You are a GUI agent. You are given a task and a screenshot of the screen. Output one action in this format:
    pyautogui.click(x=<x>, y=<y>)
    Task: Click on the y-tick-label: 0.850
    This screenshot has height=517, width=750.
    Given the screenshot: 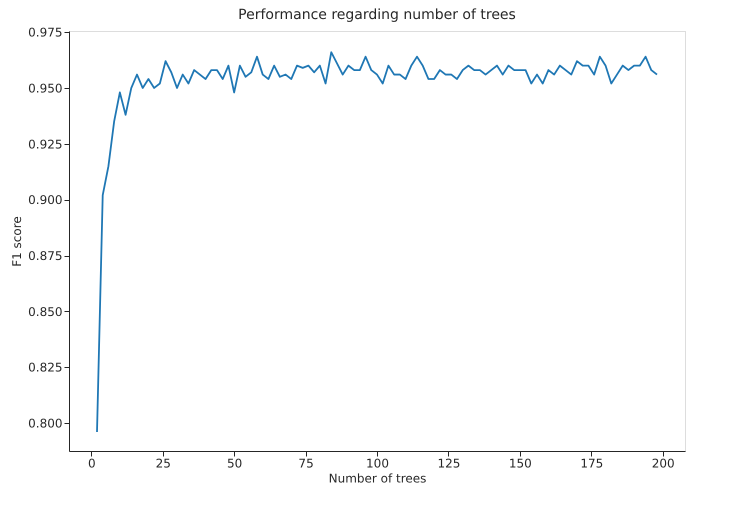 What is the action you would take?
    pyautogui.click(x=45, y=311)
    